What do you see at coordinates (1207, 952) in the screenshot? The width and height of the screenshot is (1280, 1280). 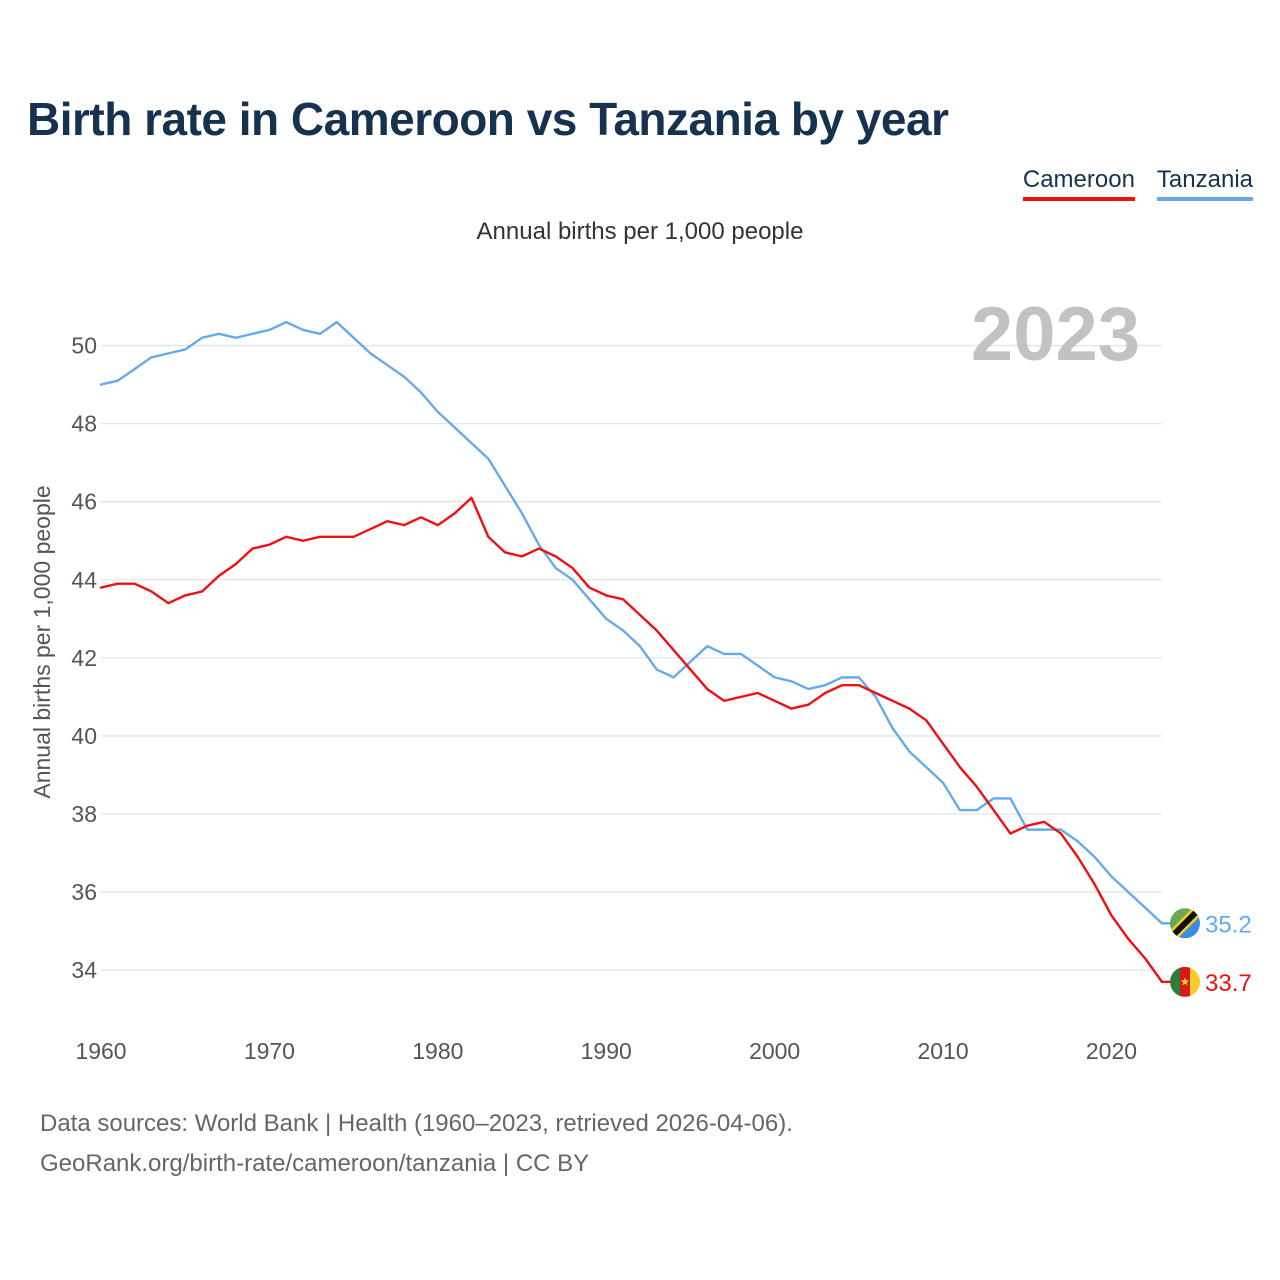 I see `series-end-markers: 33.7 35.2` at bounding box center [1207, 952].